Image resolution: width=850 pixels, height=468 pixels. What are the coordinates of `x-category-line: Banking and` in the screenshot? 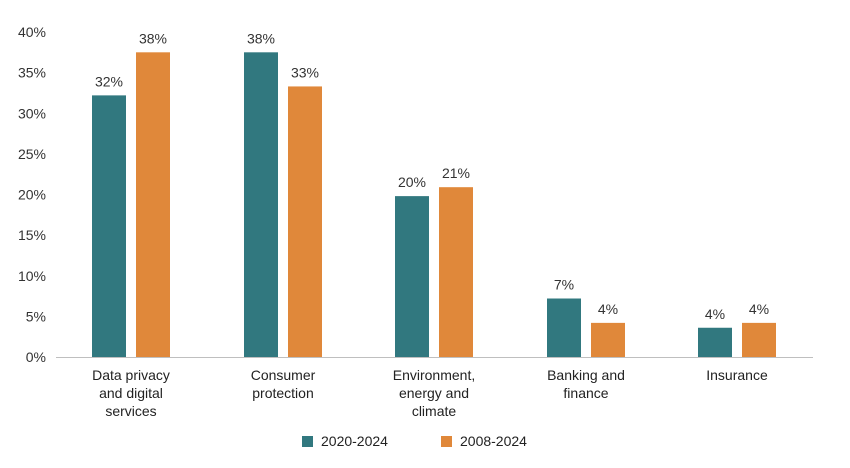 It's located at (586, 375).